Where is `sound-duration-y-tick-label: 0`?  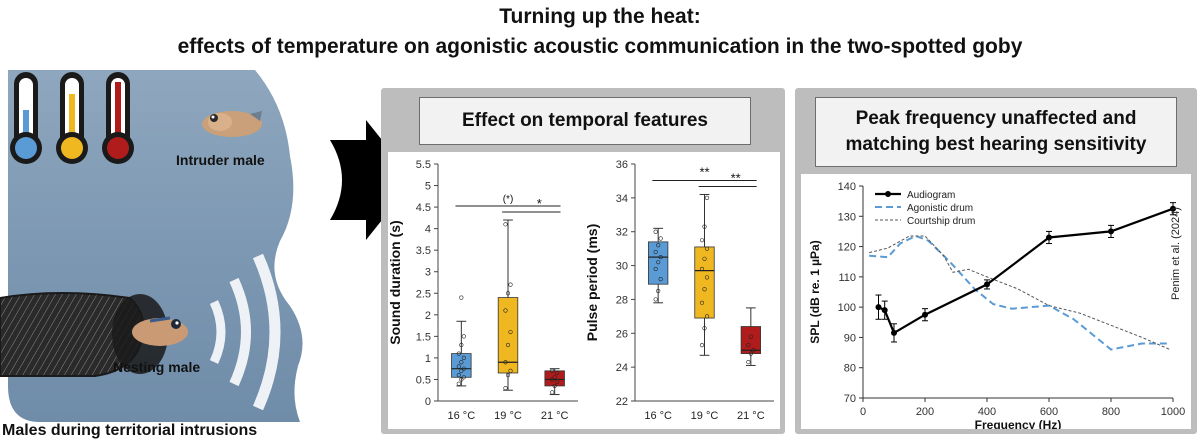 sound-duration-y-tick-label: 0 is located at coordinates (428, 402).